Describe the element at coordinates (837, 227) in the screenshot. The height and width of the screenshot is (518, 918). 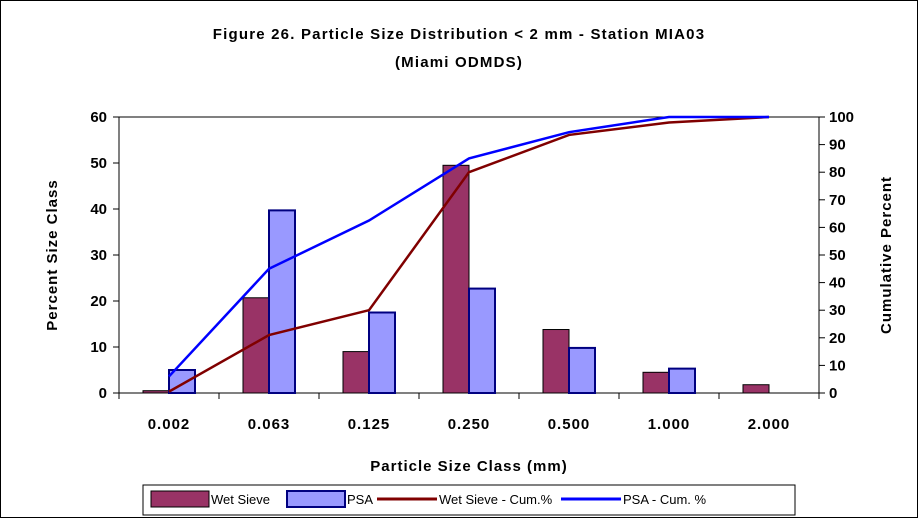
I see `y2-tick-label: 60` at that location.